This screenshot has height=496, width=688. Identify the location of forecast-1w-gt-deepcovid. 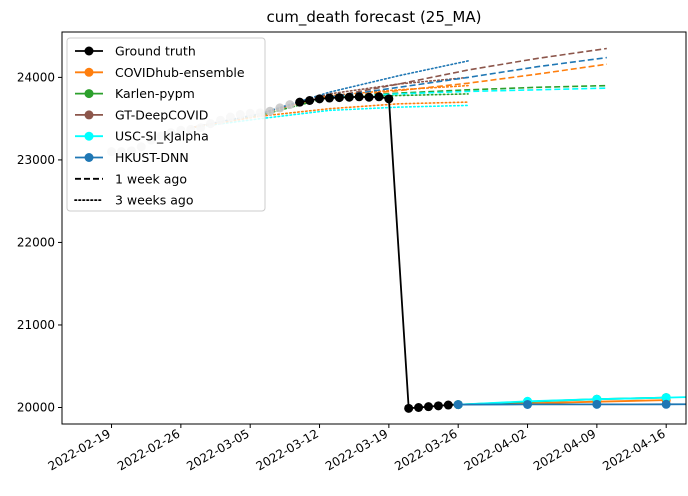
(468, 72).